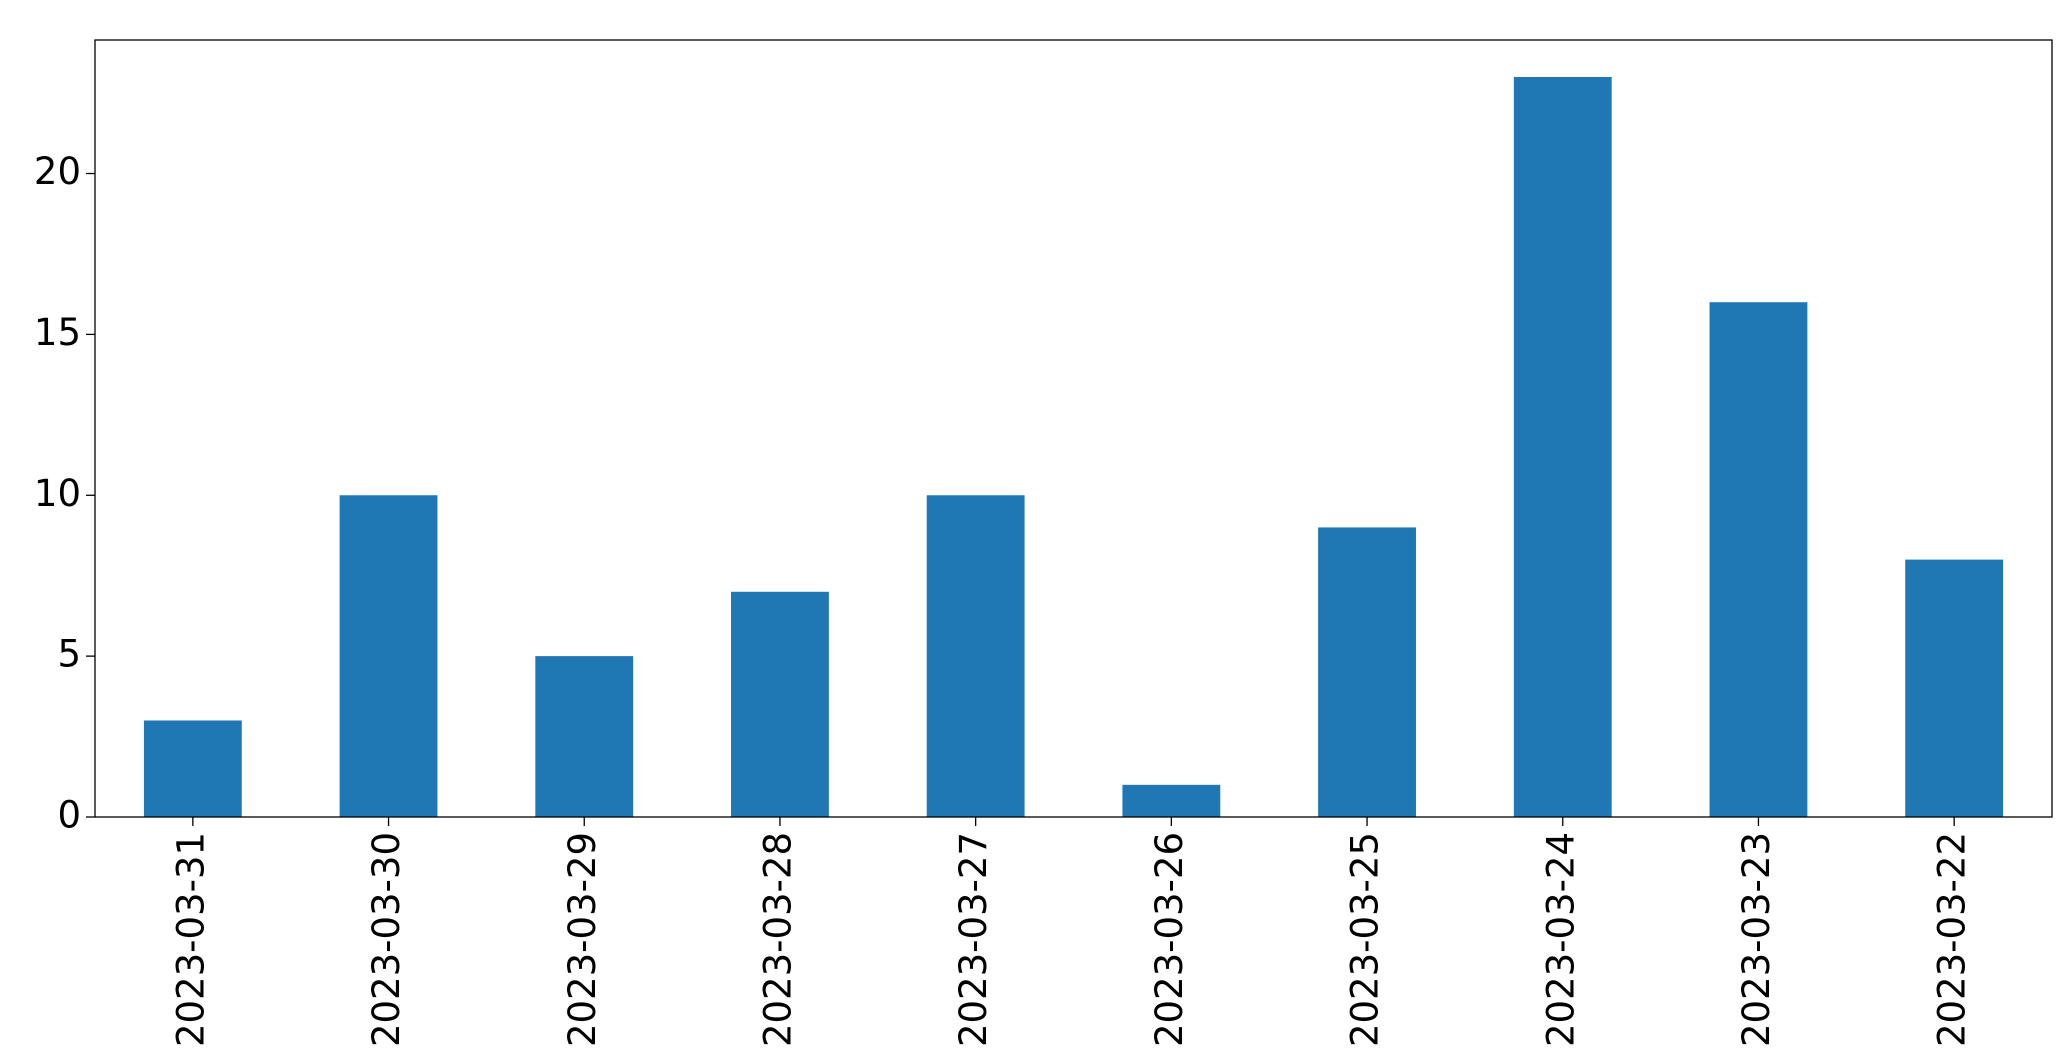 The height and width of the screenshot is (1061, 2071). What do you see at coordinates (973, 939) in the screenshot?
I see `x-tick-label: 2023-03-27` at bounding box center [973, 939].